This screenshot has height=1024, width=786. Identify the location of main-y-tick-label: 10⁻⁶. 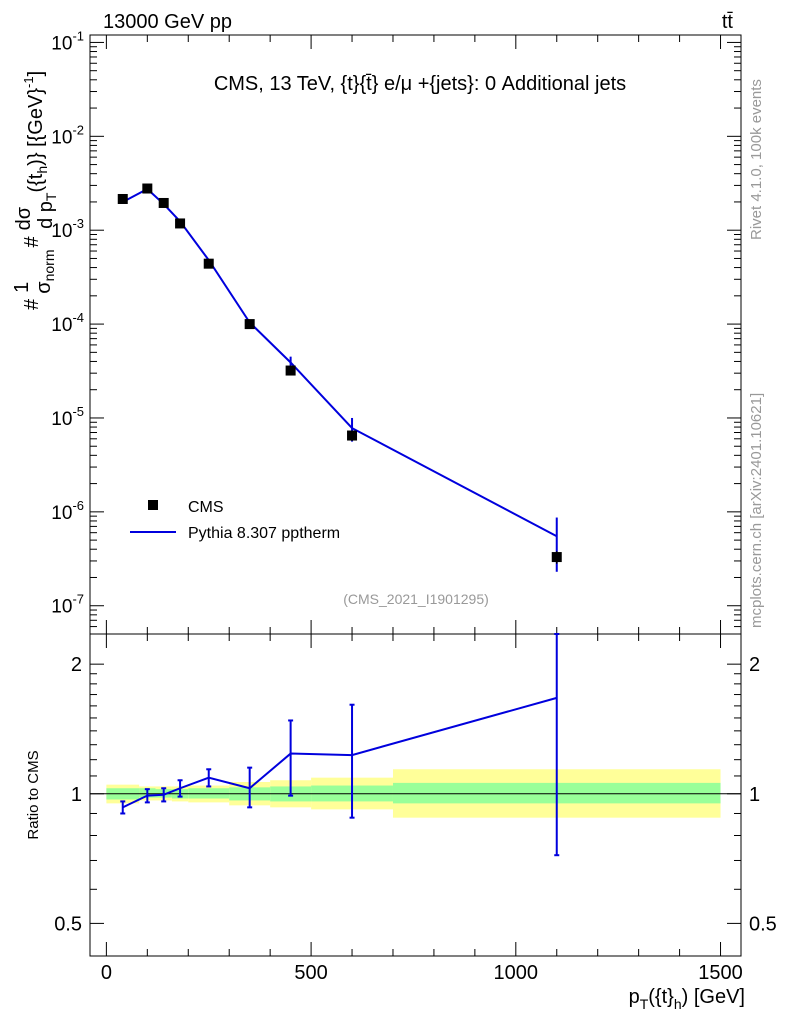
(67, 511).